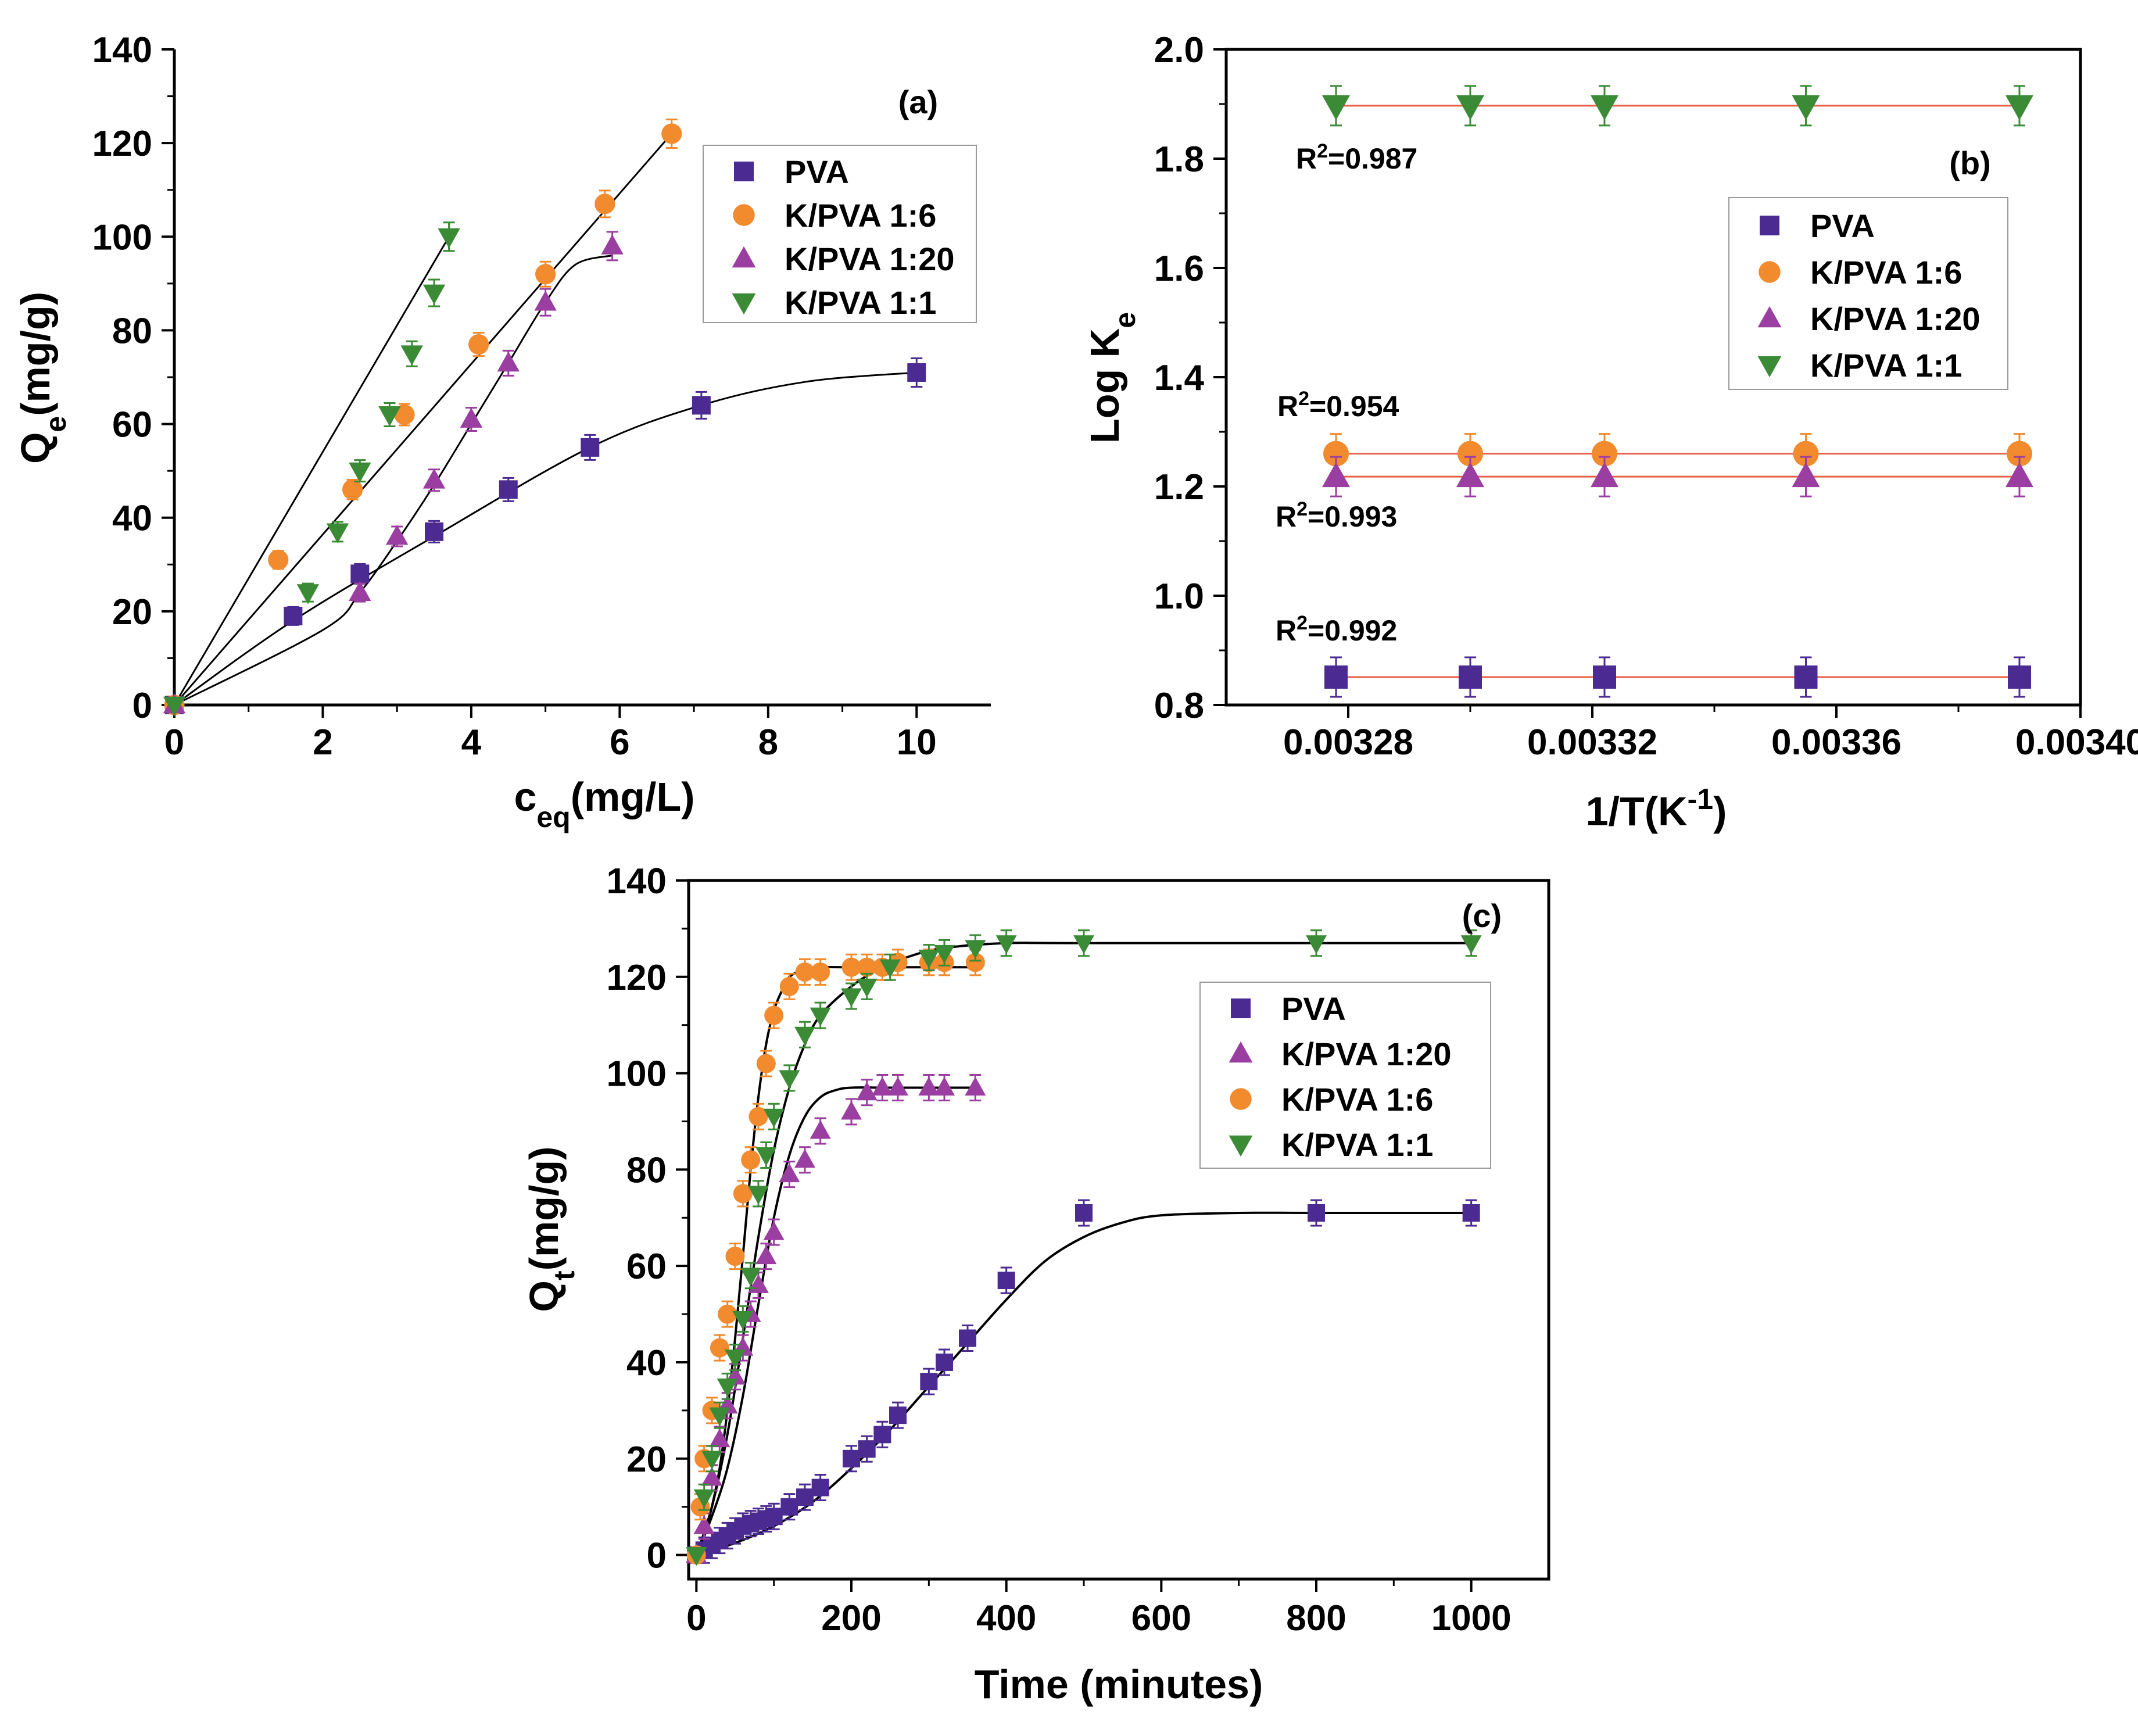  I want to click on panel-b-x-title-part: ), so click(1720, 811).